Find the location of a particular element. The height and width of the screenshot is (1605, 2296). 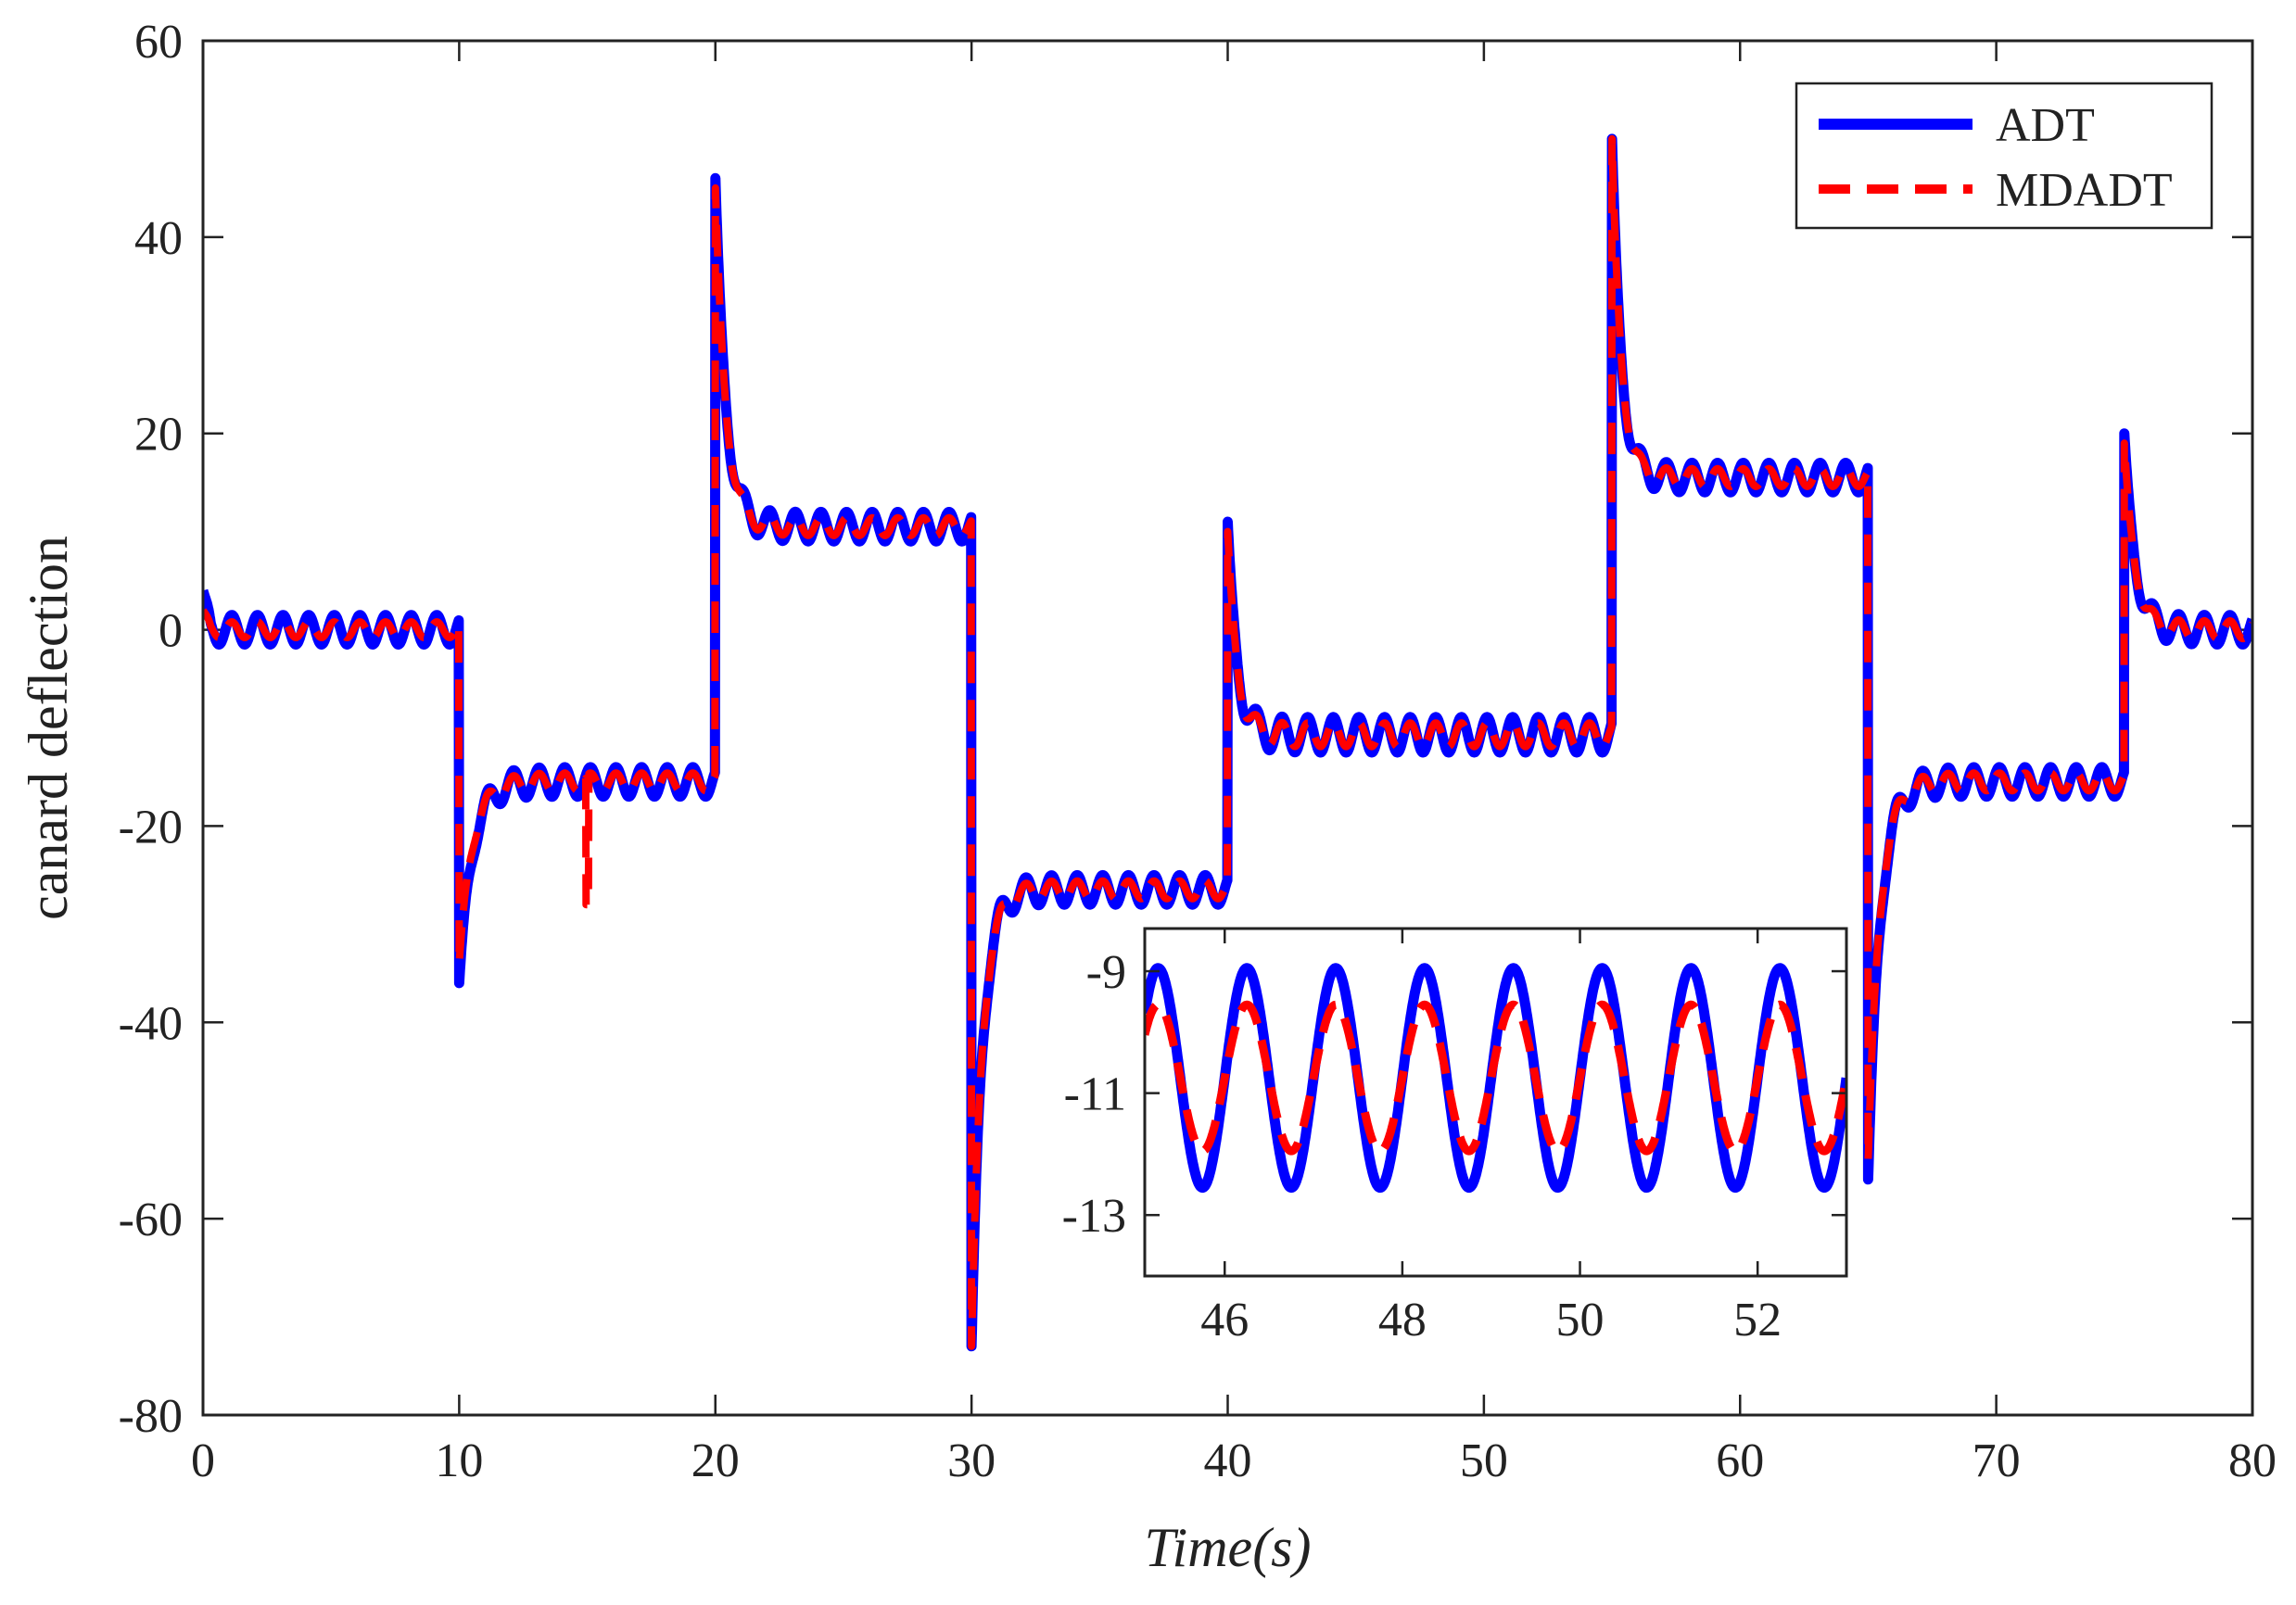

x-axis-label: Time(s) is located at coordinates (1228, 1547).